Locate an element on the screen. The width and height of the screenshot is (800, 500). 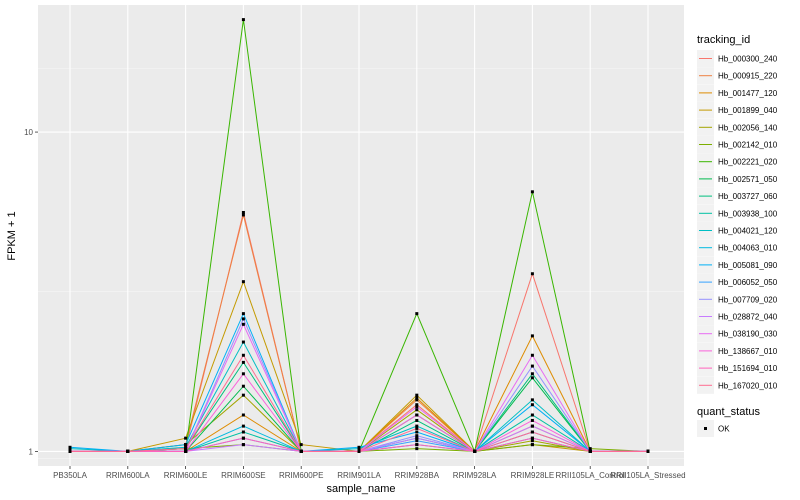
x-tick-label: RRIM928BA is located at coordinates (417, 475).